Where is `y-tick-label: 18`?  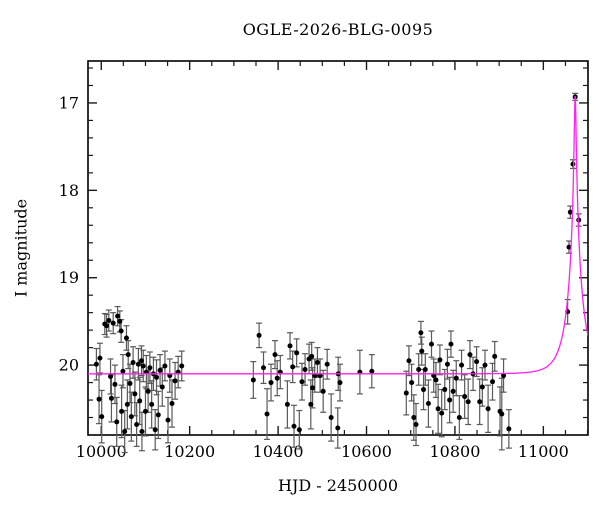
y-tick-label: 18 is located at coordinates (69, 190).